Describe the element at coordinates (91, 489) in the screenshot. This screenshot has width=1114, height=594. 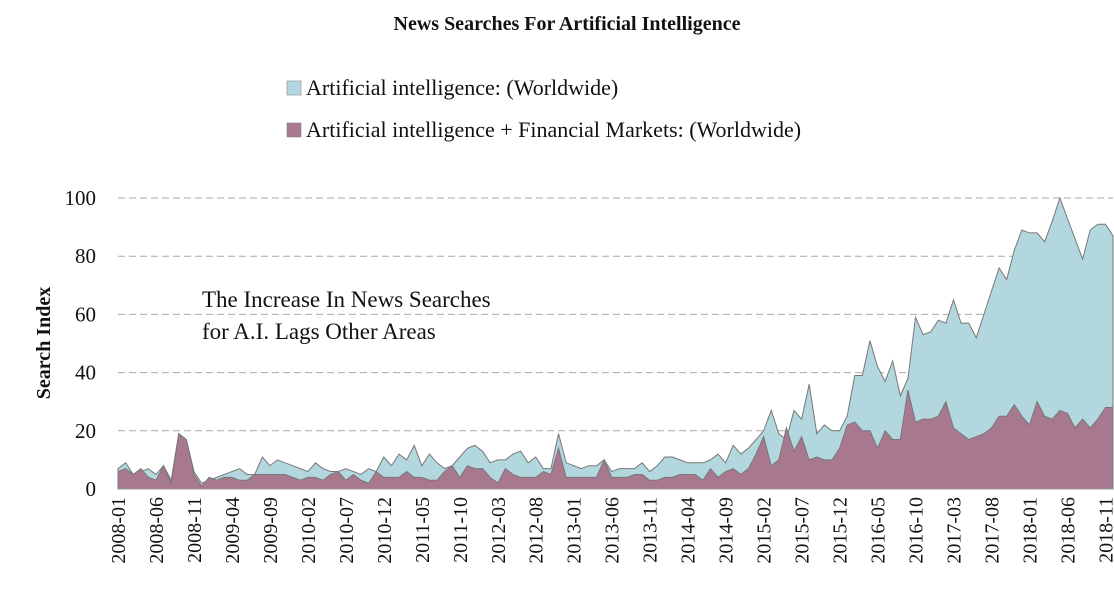
I see `y-tick-label: 0` at that location.